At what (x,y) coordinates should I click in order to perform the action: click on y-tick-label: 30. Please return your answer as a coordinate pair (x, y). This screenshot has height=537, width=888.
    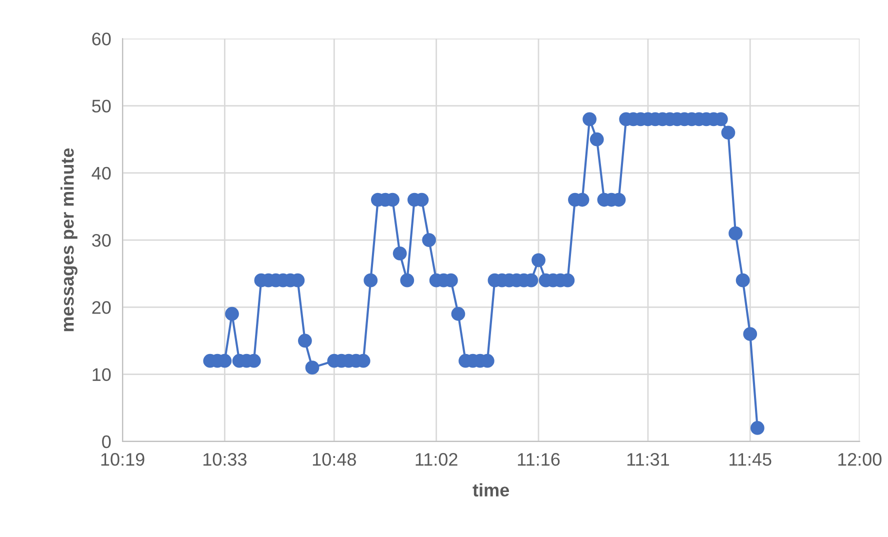
    Looking at the image, I should click on (101, 240).